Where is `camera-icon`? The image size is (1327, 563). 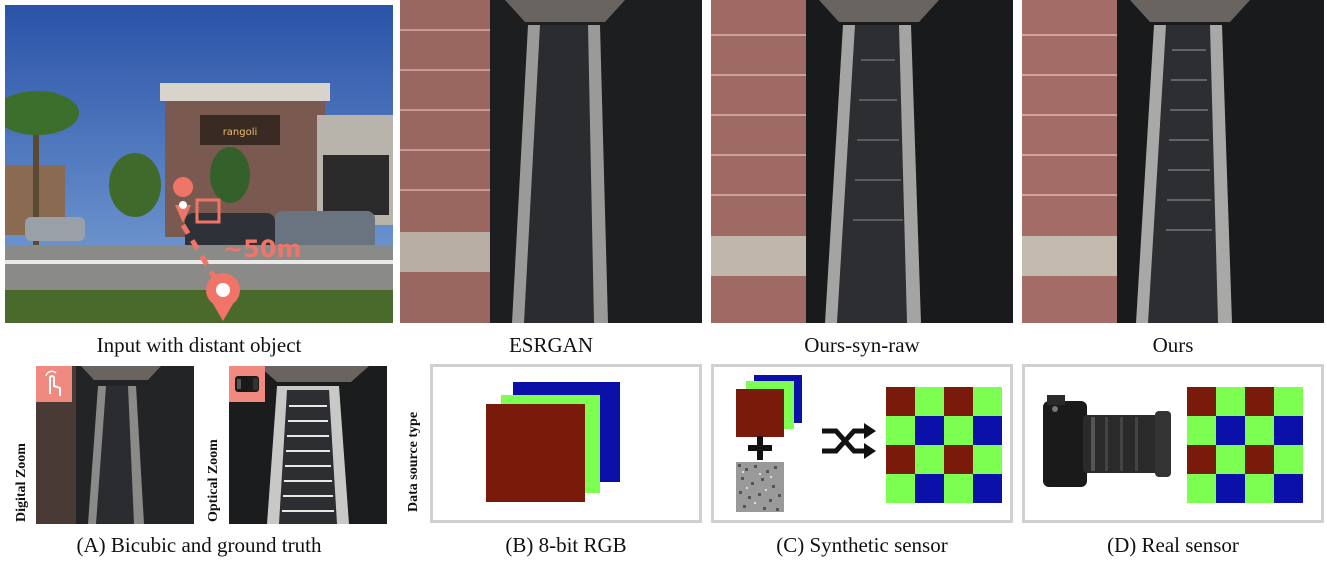 camera-icon is located at coordinates (1107, 441).